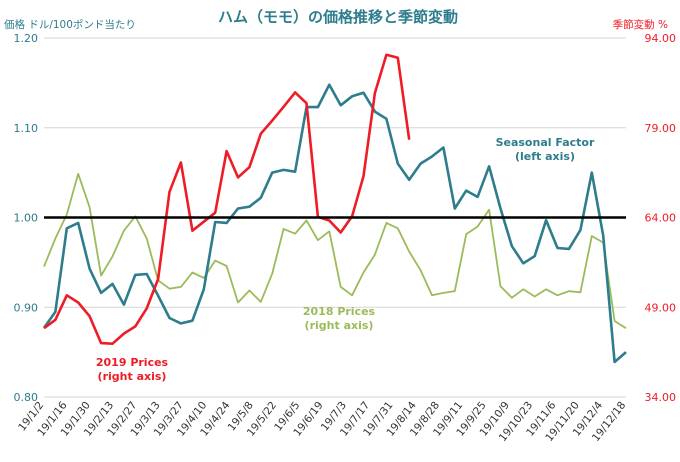 The image size is (680, 462). I want to click on right-tick-label: 79.00, so click(661, 128).